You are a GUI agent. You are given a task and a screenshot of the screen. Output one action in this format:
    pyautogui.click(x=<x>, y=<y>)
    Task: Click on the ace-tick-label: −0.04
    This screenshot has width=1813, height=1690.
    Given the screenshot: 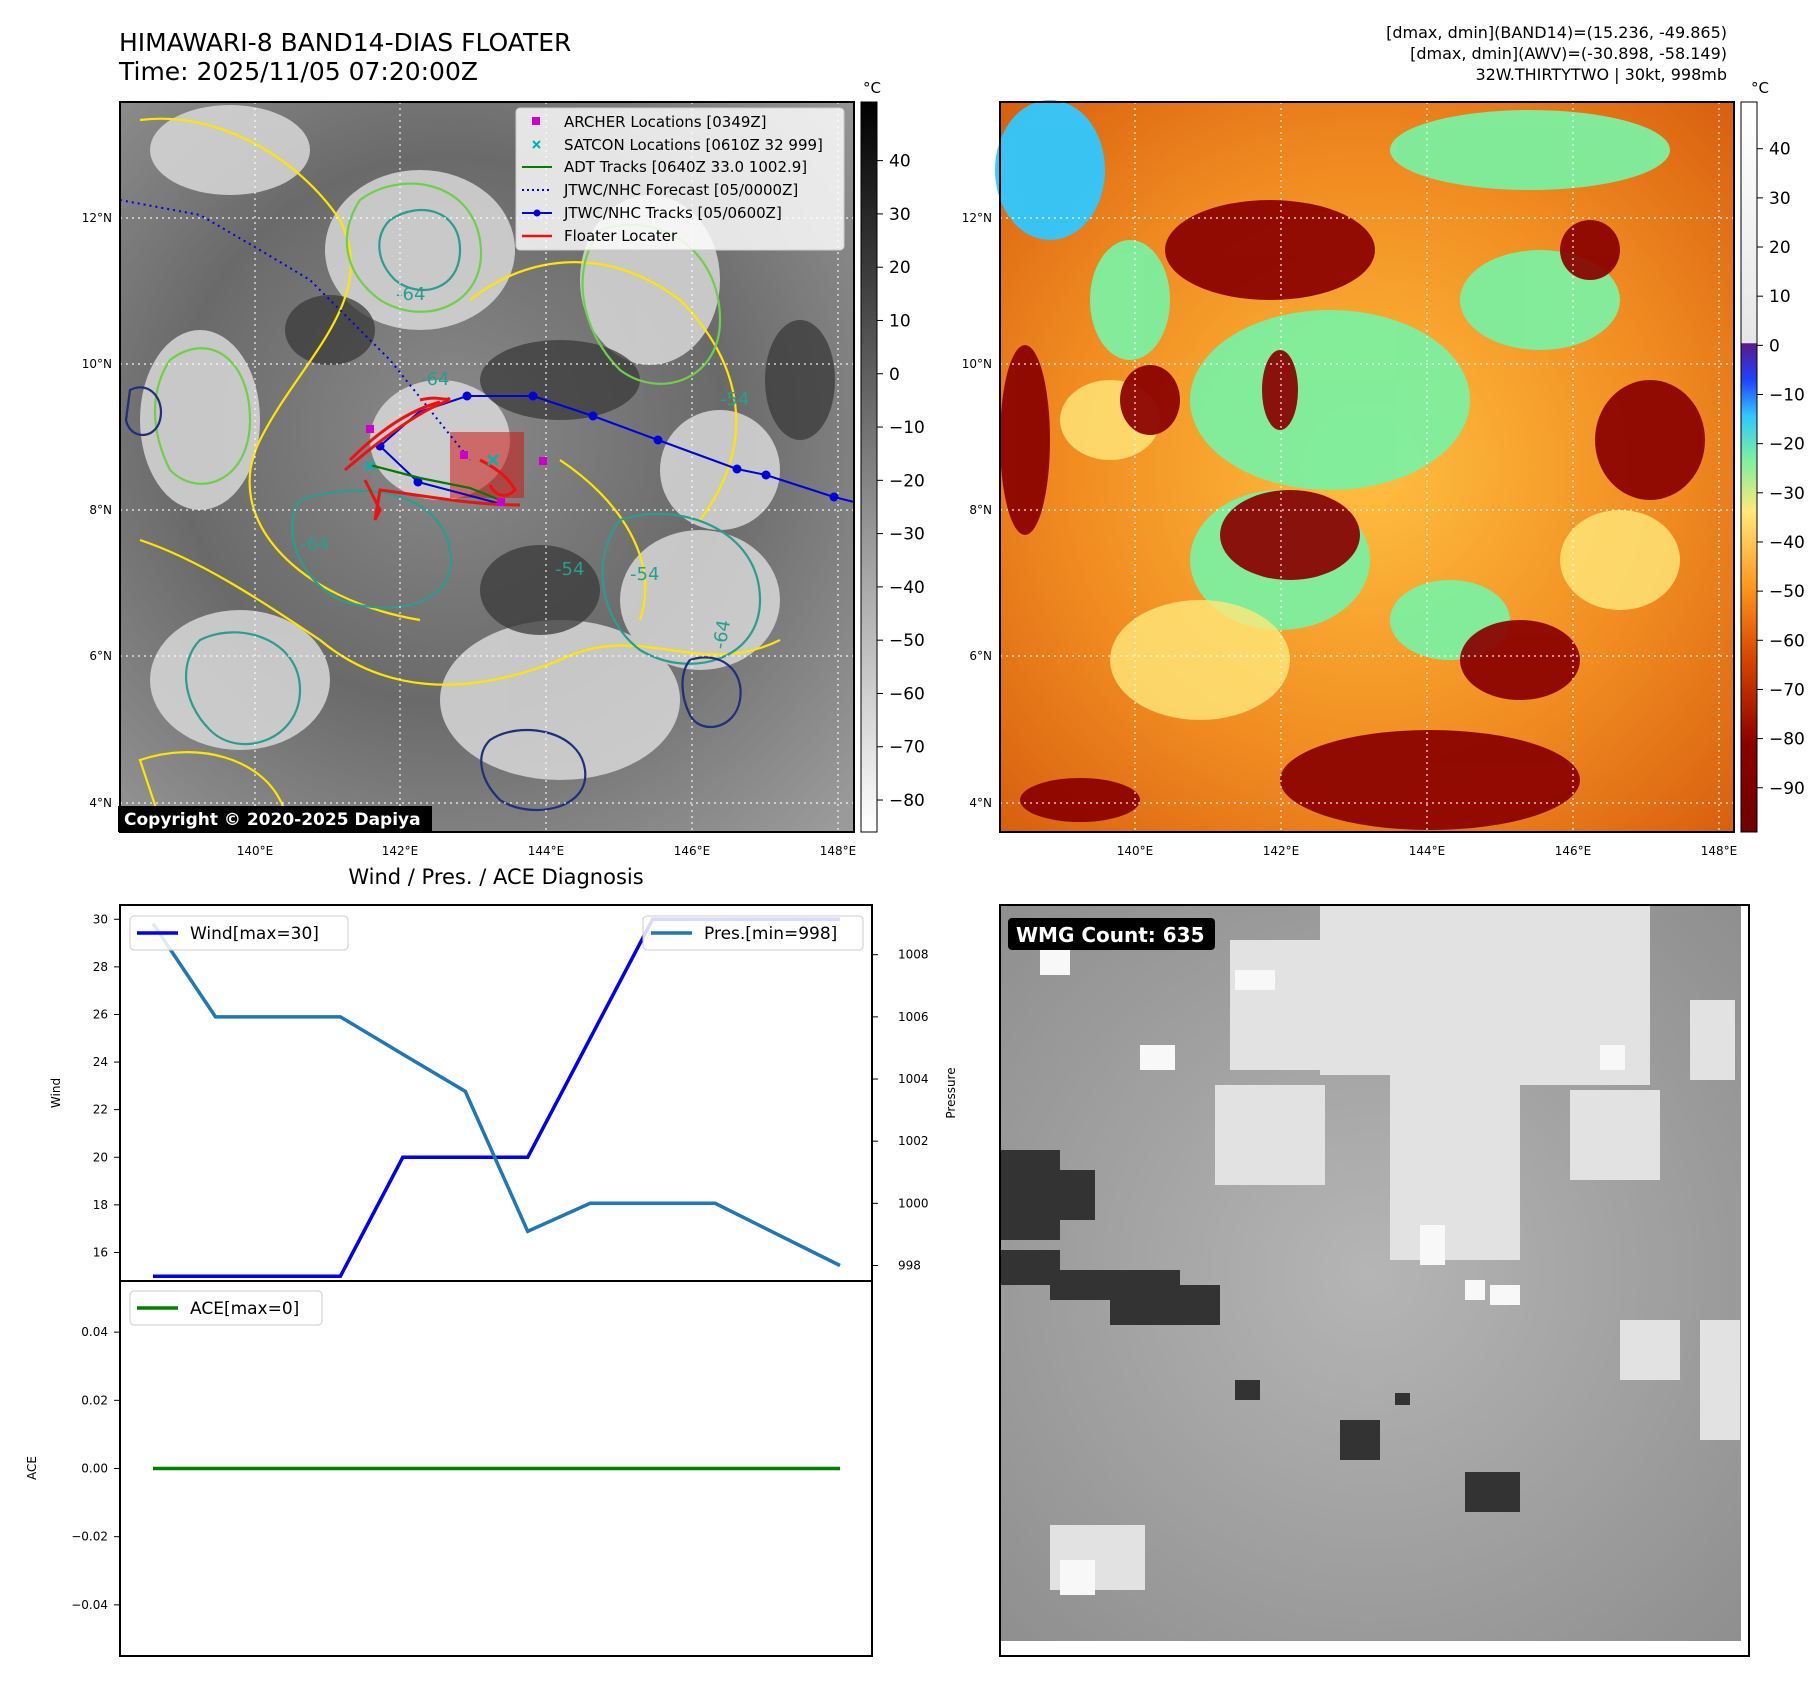 What is the action you would take?
    pyautogui.click(x=89, y=1605)
    